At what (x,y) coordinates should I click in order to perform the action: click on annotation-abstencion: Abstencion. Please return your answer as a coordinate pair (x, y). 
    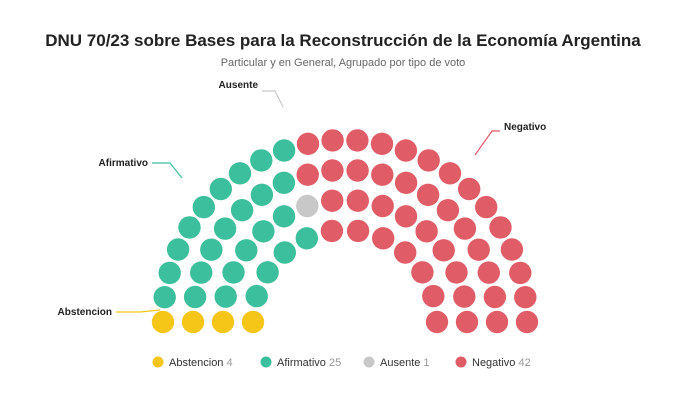
    Looking at the image, I should click on (85, 312).